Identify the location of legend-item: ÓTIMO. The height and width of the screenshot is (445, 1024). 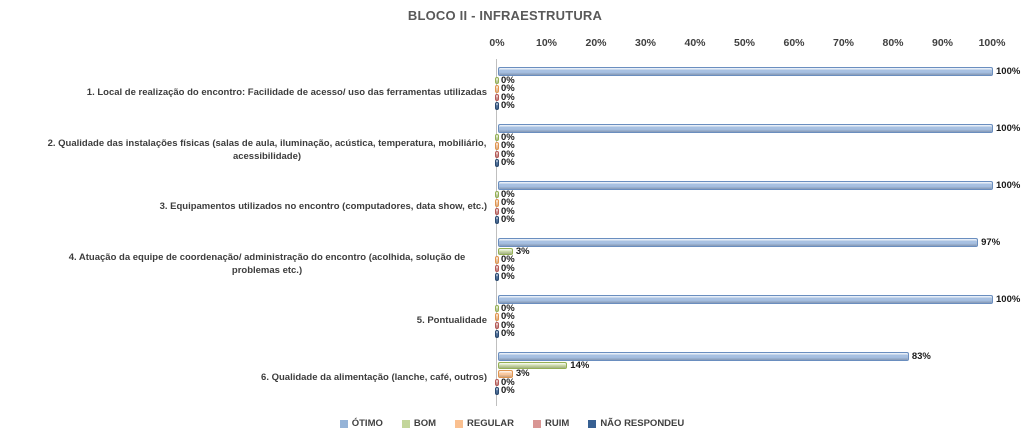
(361, 423).